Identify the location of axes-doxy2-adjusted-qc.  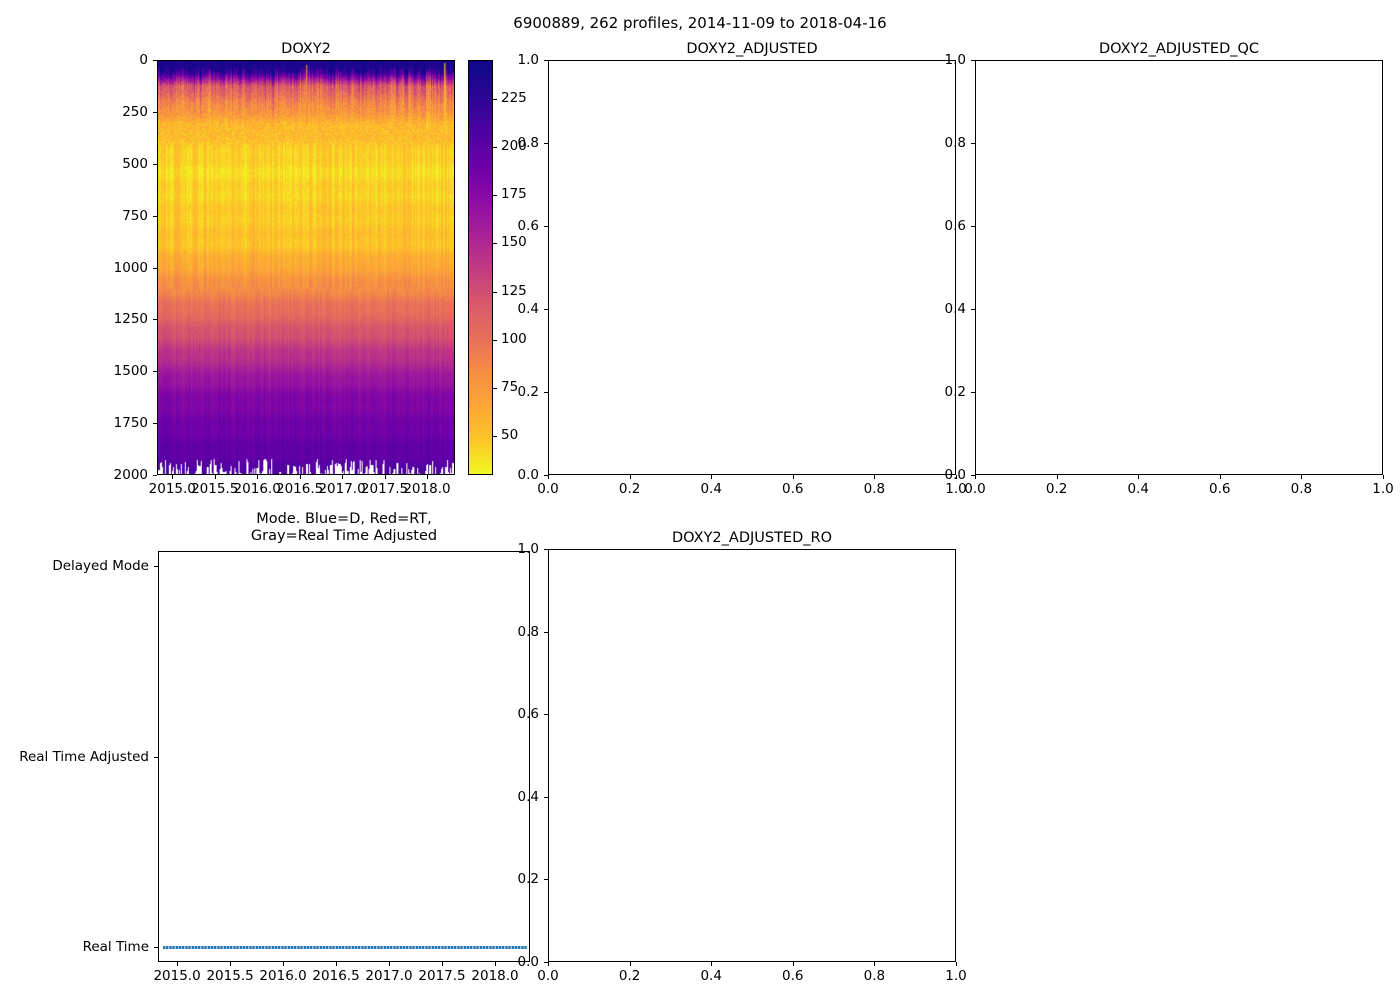
(1179, 267).